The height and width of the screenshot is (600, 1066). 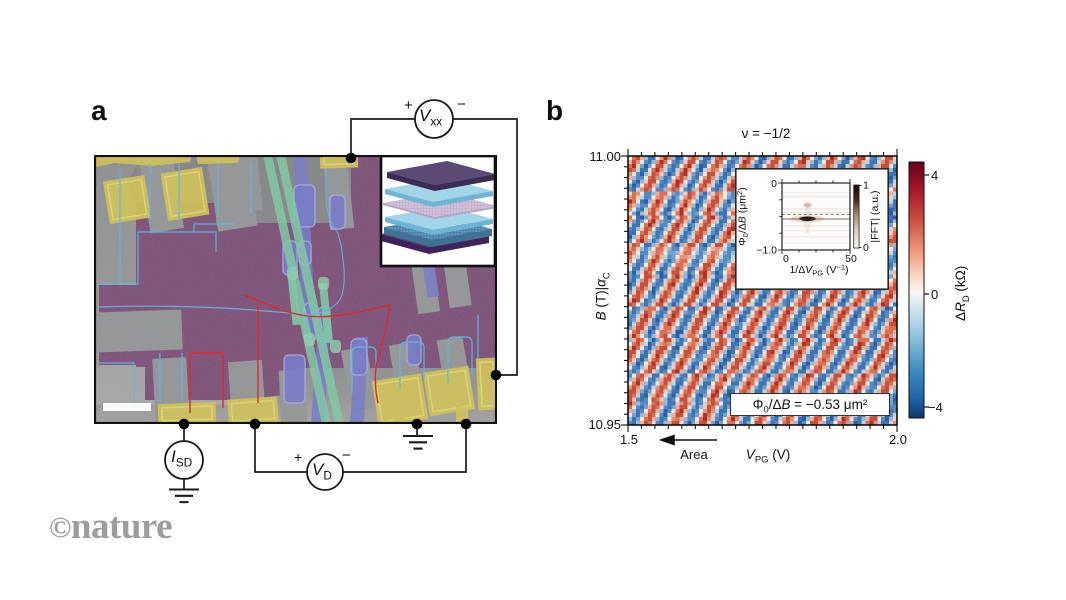 What do you see at coordinates (742, 216) in the screenshot?
I see `svg-text: Φ0/ΔB (μm2)` at bounding box center [742, 216].